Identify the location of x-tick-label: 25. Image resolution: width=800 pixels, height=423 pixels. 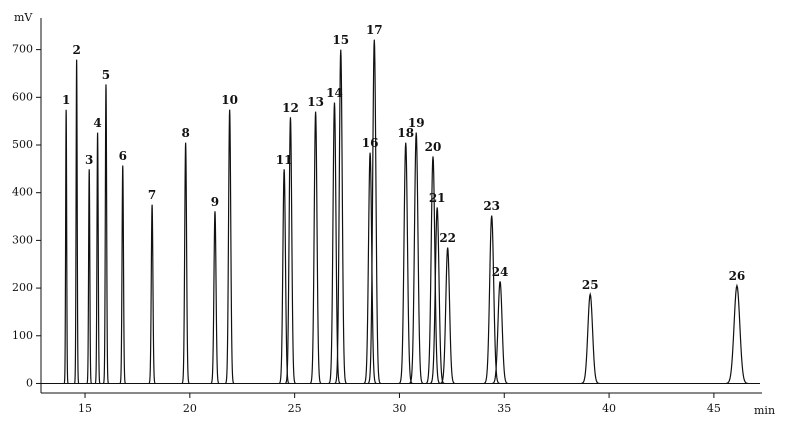
(295, 408).